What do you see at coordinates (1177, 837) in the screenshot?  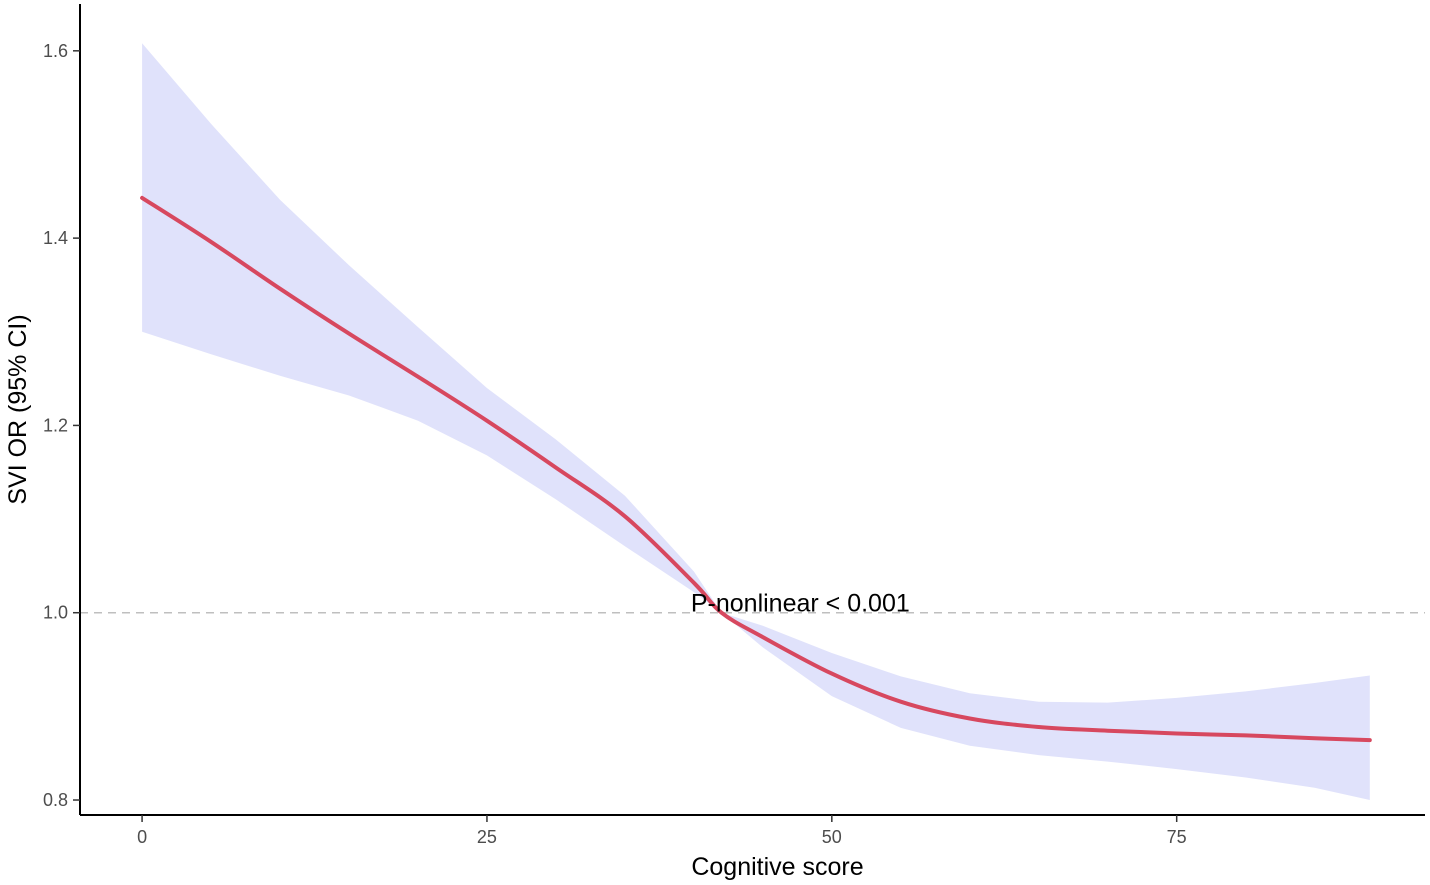 I see `x-tick-label: 75` at bounding box center [1177, 837].